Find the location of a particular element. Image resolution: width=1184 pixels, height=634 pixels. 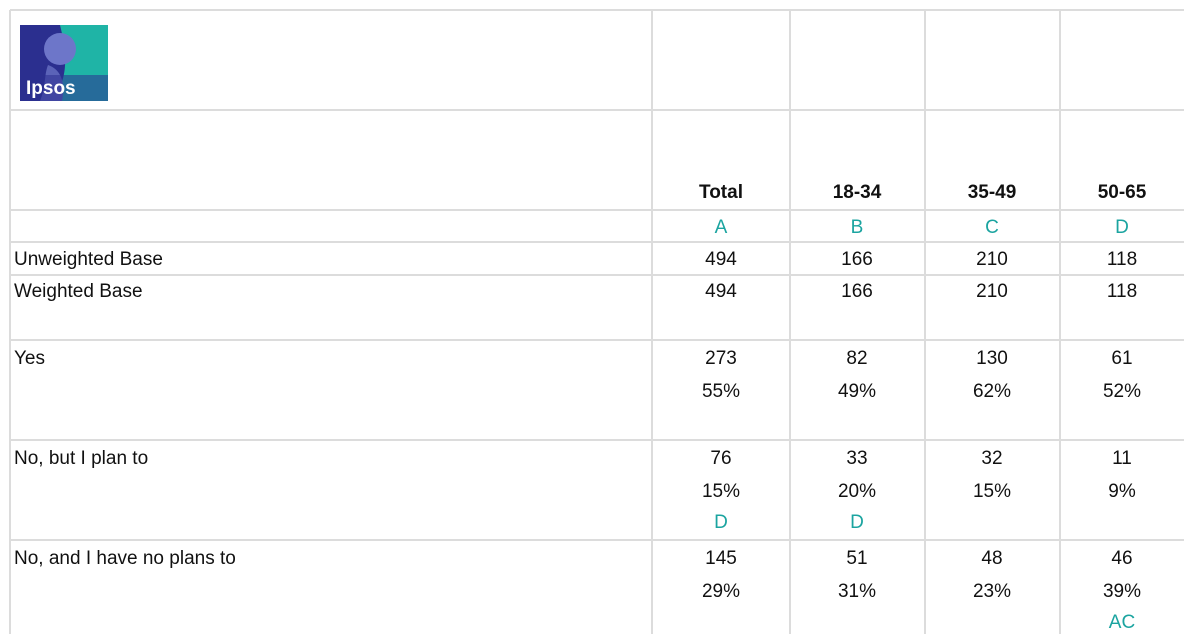

cell-percent: 9% is located at coordinates (1122, 491).